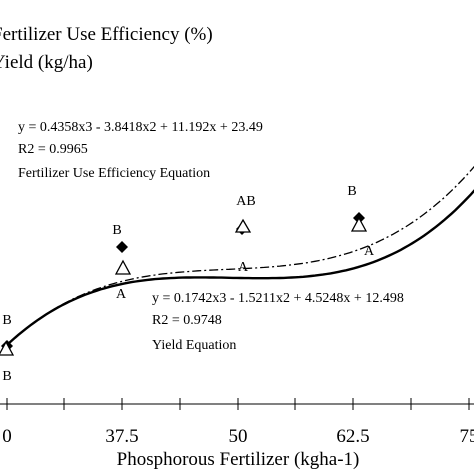 Image resolution: width=474 pixels, height=474 pixels. What do you see at coordinates (238, 404) in the screenshot?
I see `x-axis-ticks` at bounding box center [238, 404].